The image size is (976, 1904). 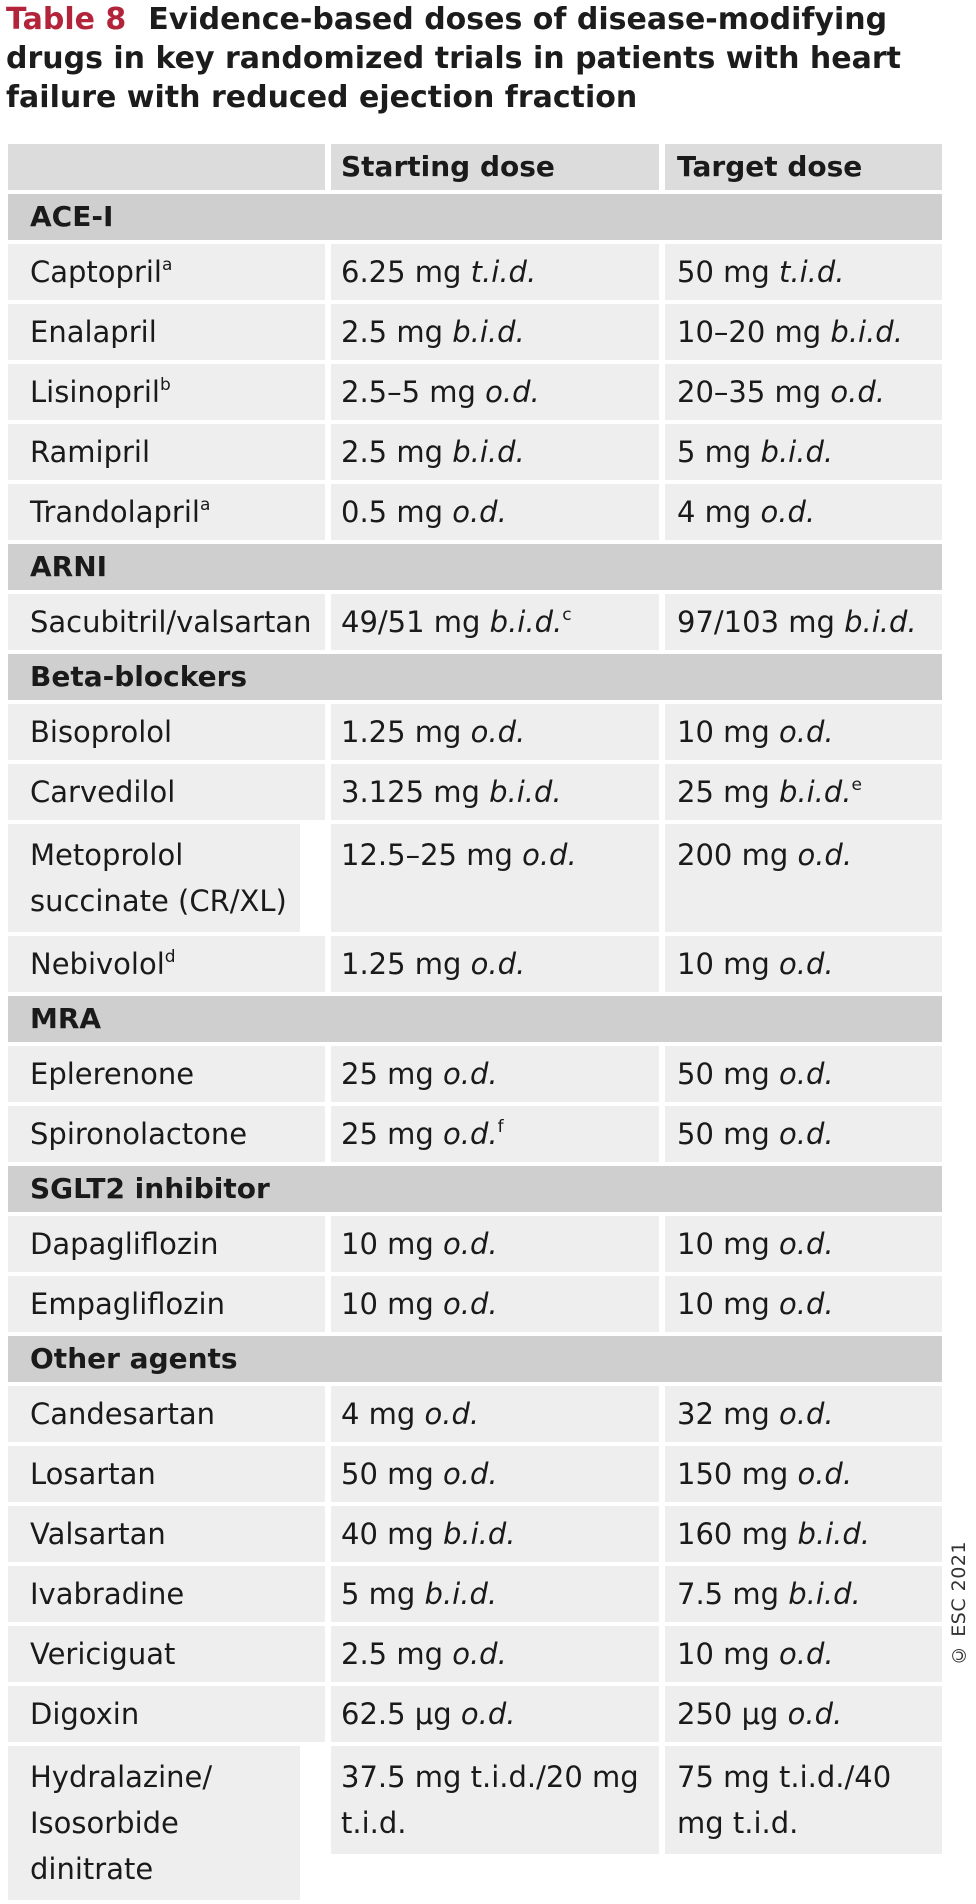 I want to click on drug-name: Empagliflozin, so click(x=127, y=1304).